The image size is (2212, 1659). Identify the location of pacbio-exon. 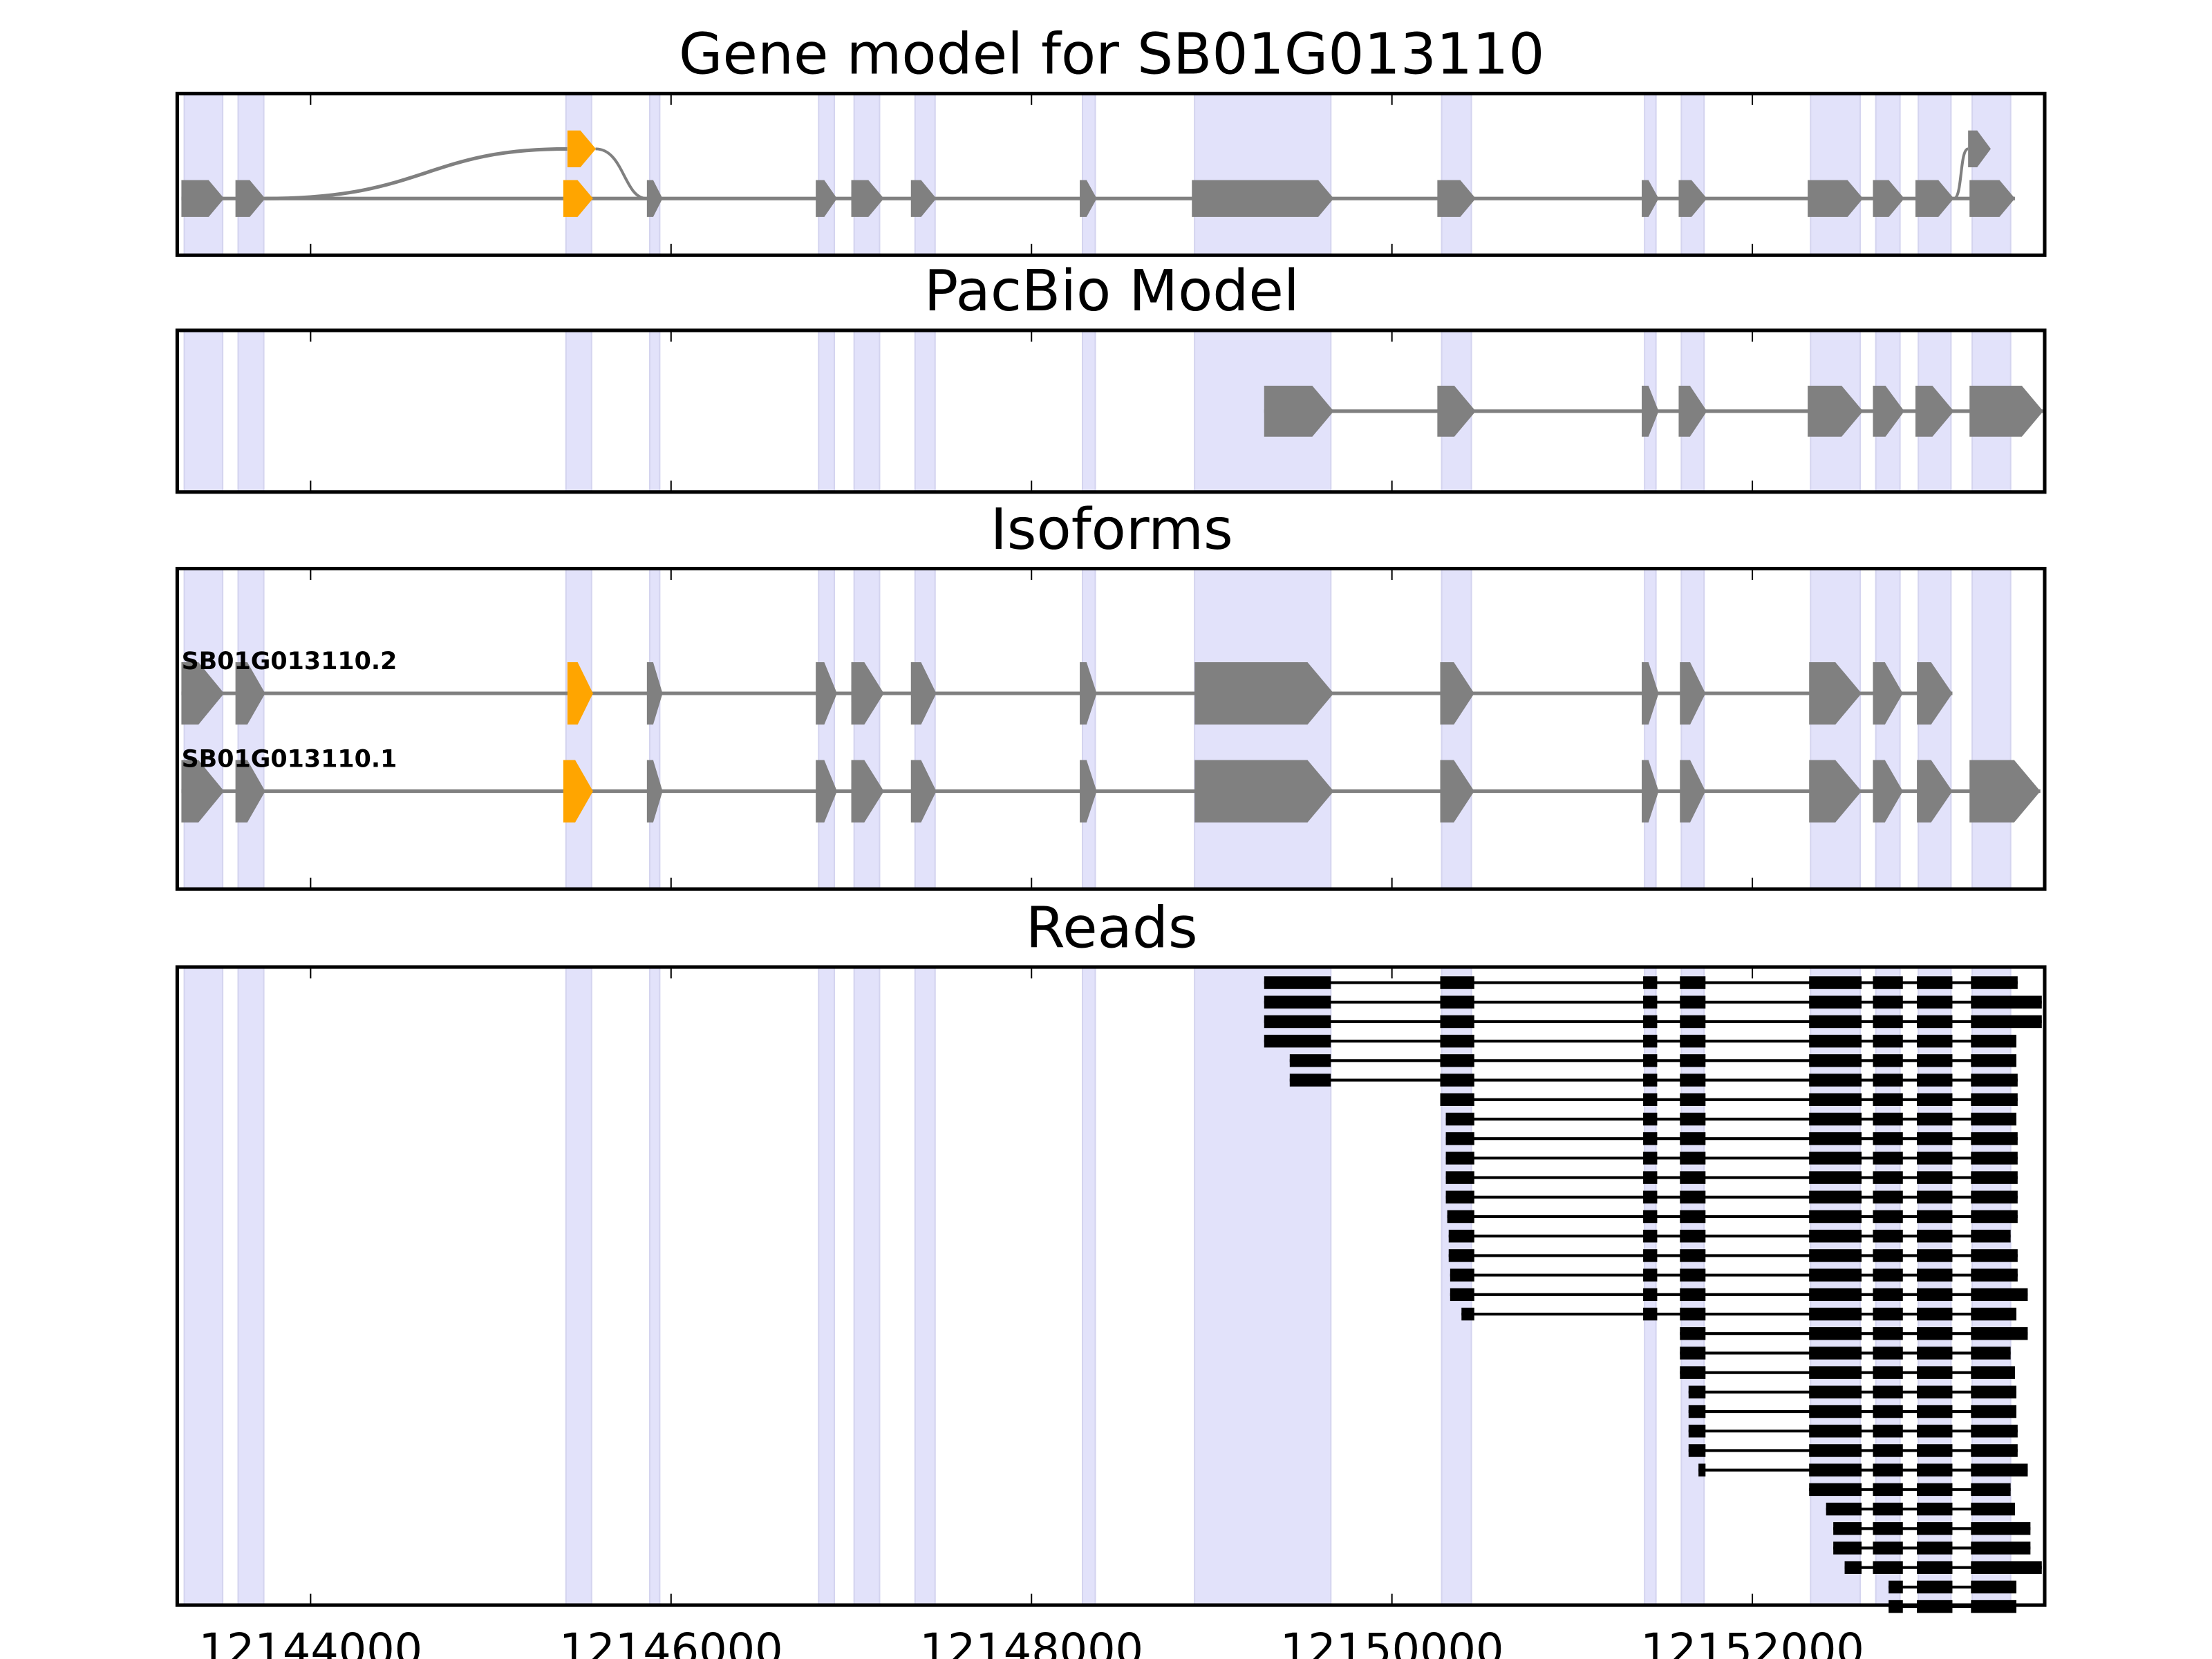
(1836, 411).